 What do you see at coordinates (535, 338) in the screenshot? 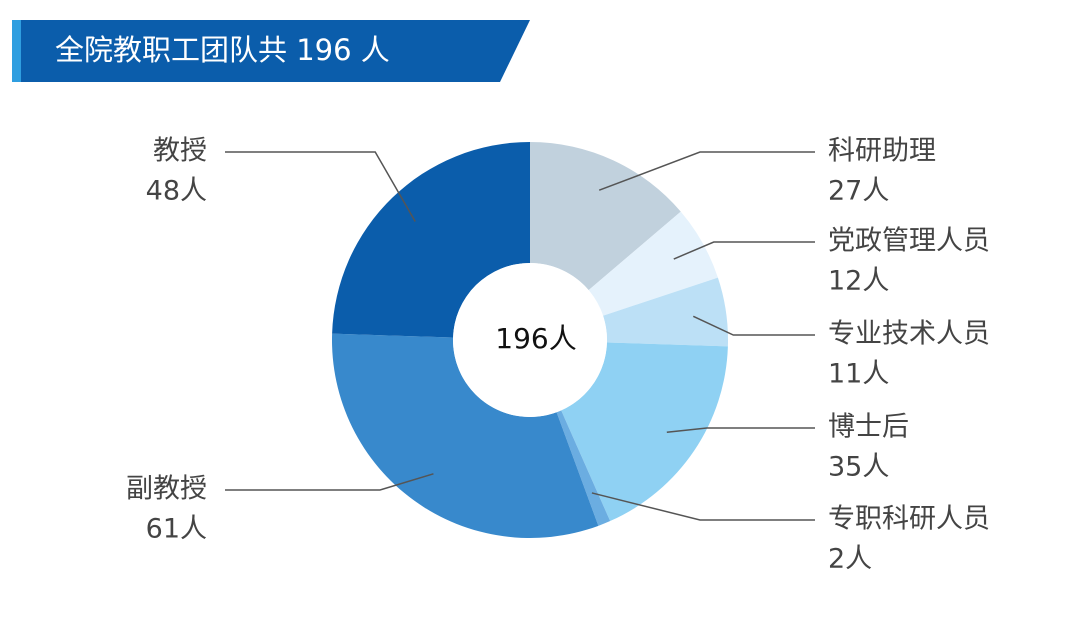
I see `center-label: 196人` at bounding box center [535, 338].